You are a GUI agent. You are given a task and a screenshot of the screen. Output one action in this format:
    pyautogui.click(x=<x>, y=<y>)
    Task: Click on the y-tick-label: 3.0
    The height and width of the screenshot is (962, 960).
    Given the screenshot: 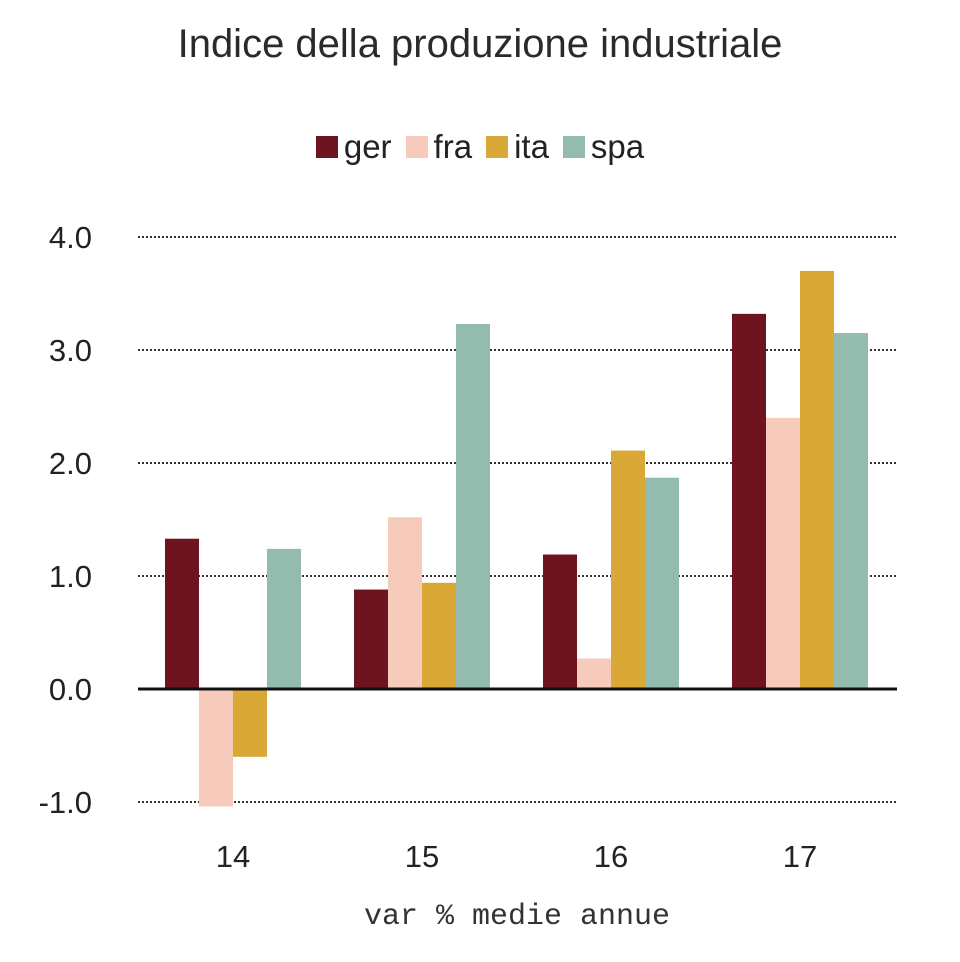 What is the action you would take?
    pyautogui.click(x=70, y=350)
    